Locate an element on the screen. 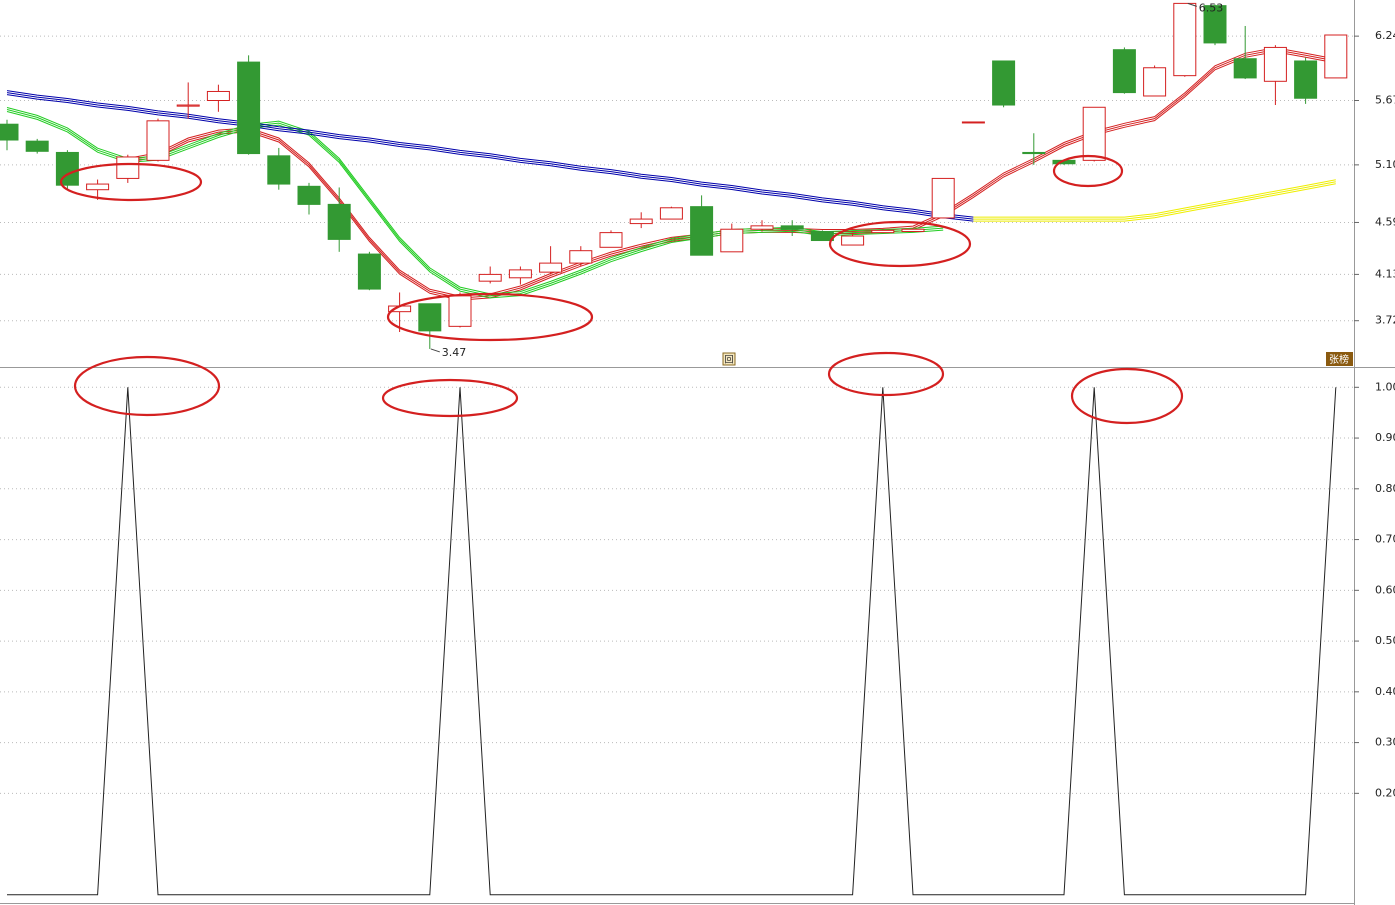  y-tick-label: 0.30 is located at coordinates (1385, 742).